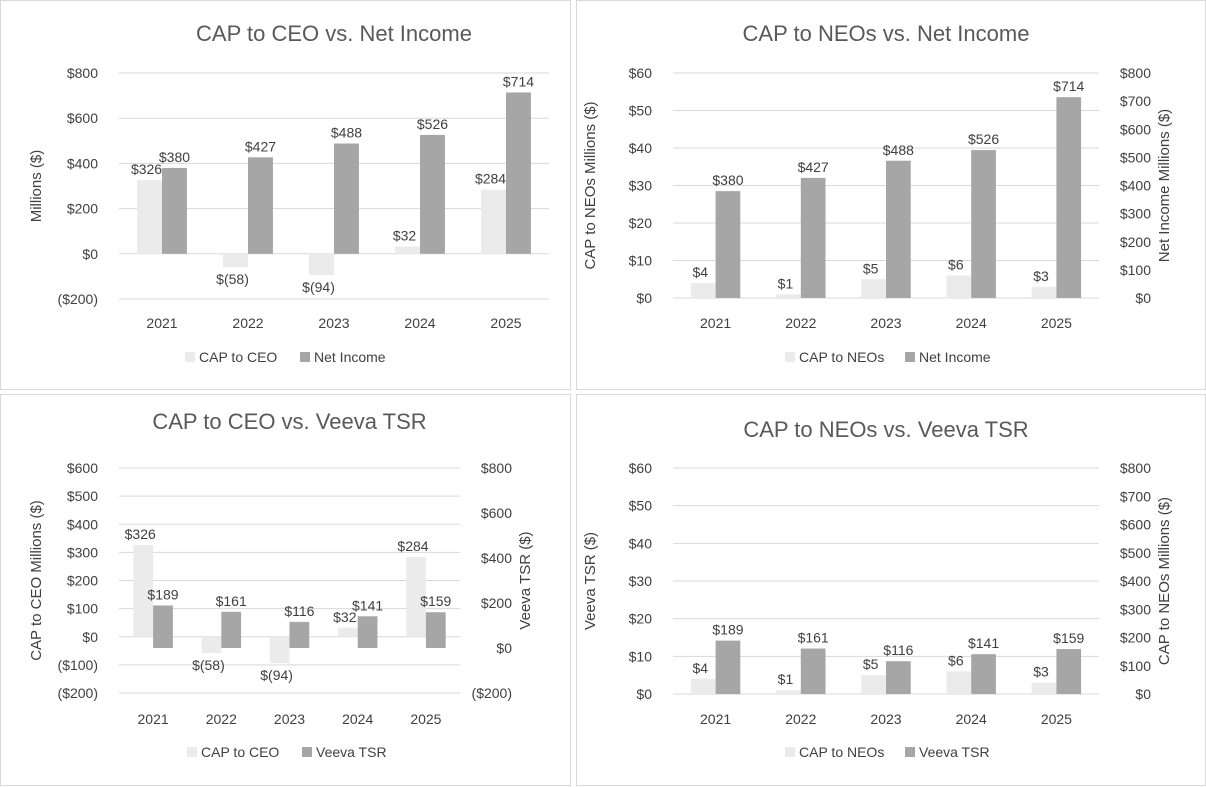 This screenshot has width=1206, height=787. I want to click on data-label: $714, so click(1068, 86).